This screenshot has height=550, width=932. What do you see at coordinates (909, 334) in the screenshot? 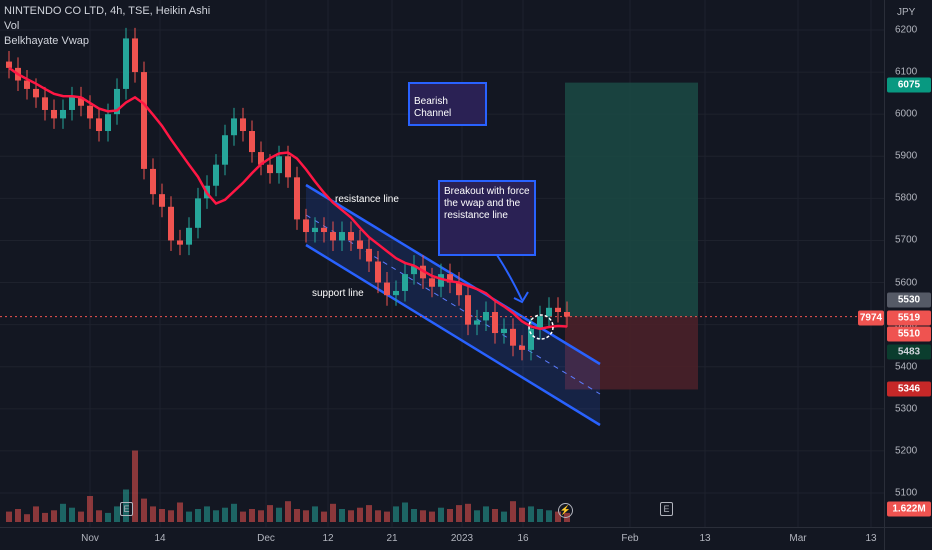
I see `mid-price-tag: 5510` at bounding box center [909, 334].